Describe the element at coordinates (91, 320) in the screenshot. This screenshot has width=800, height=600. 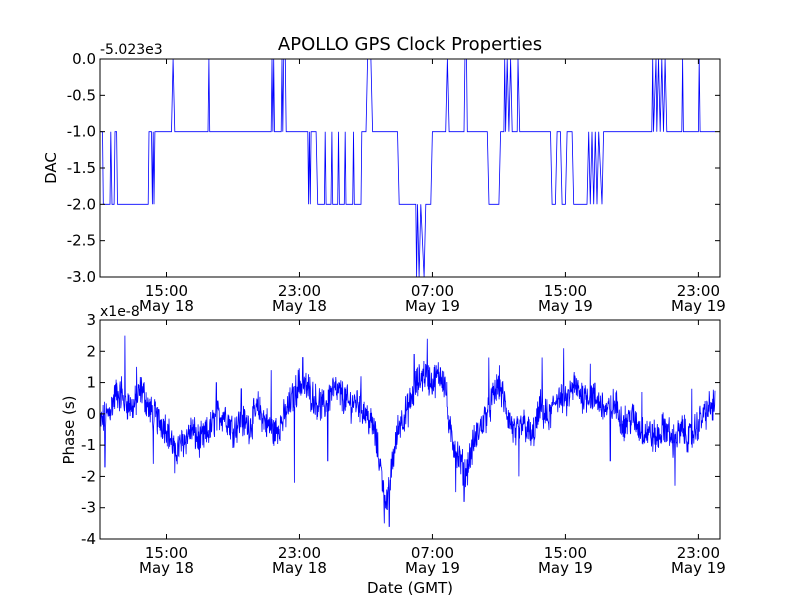
I see `ytick-label: 3` at that location.